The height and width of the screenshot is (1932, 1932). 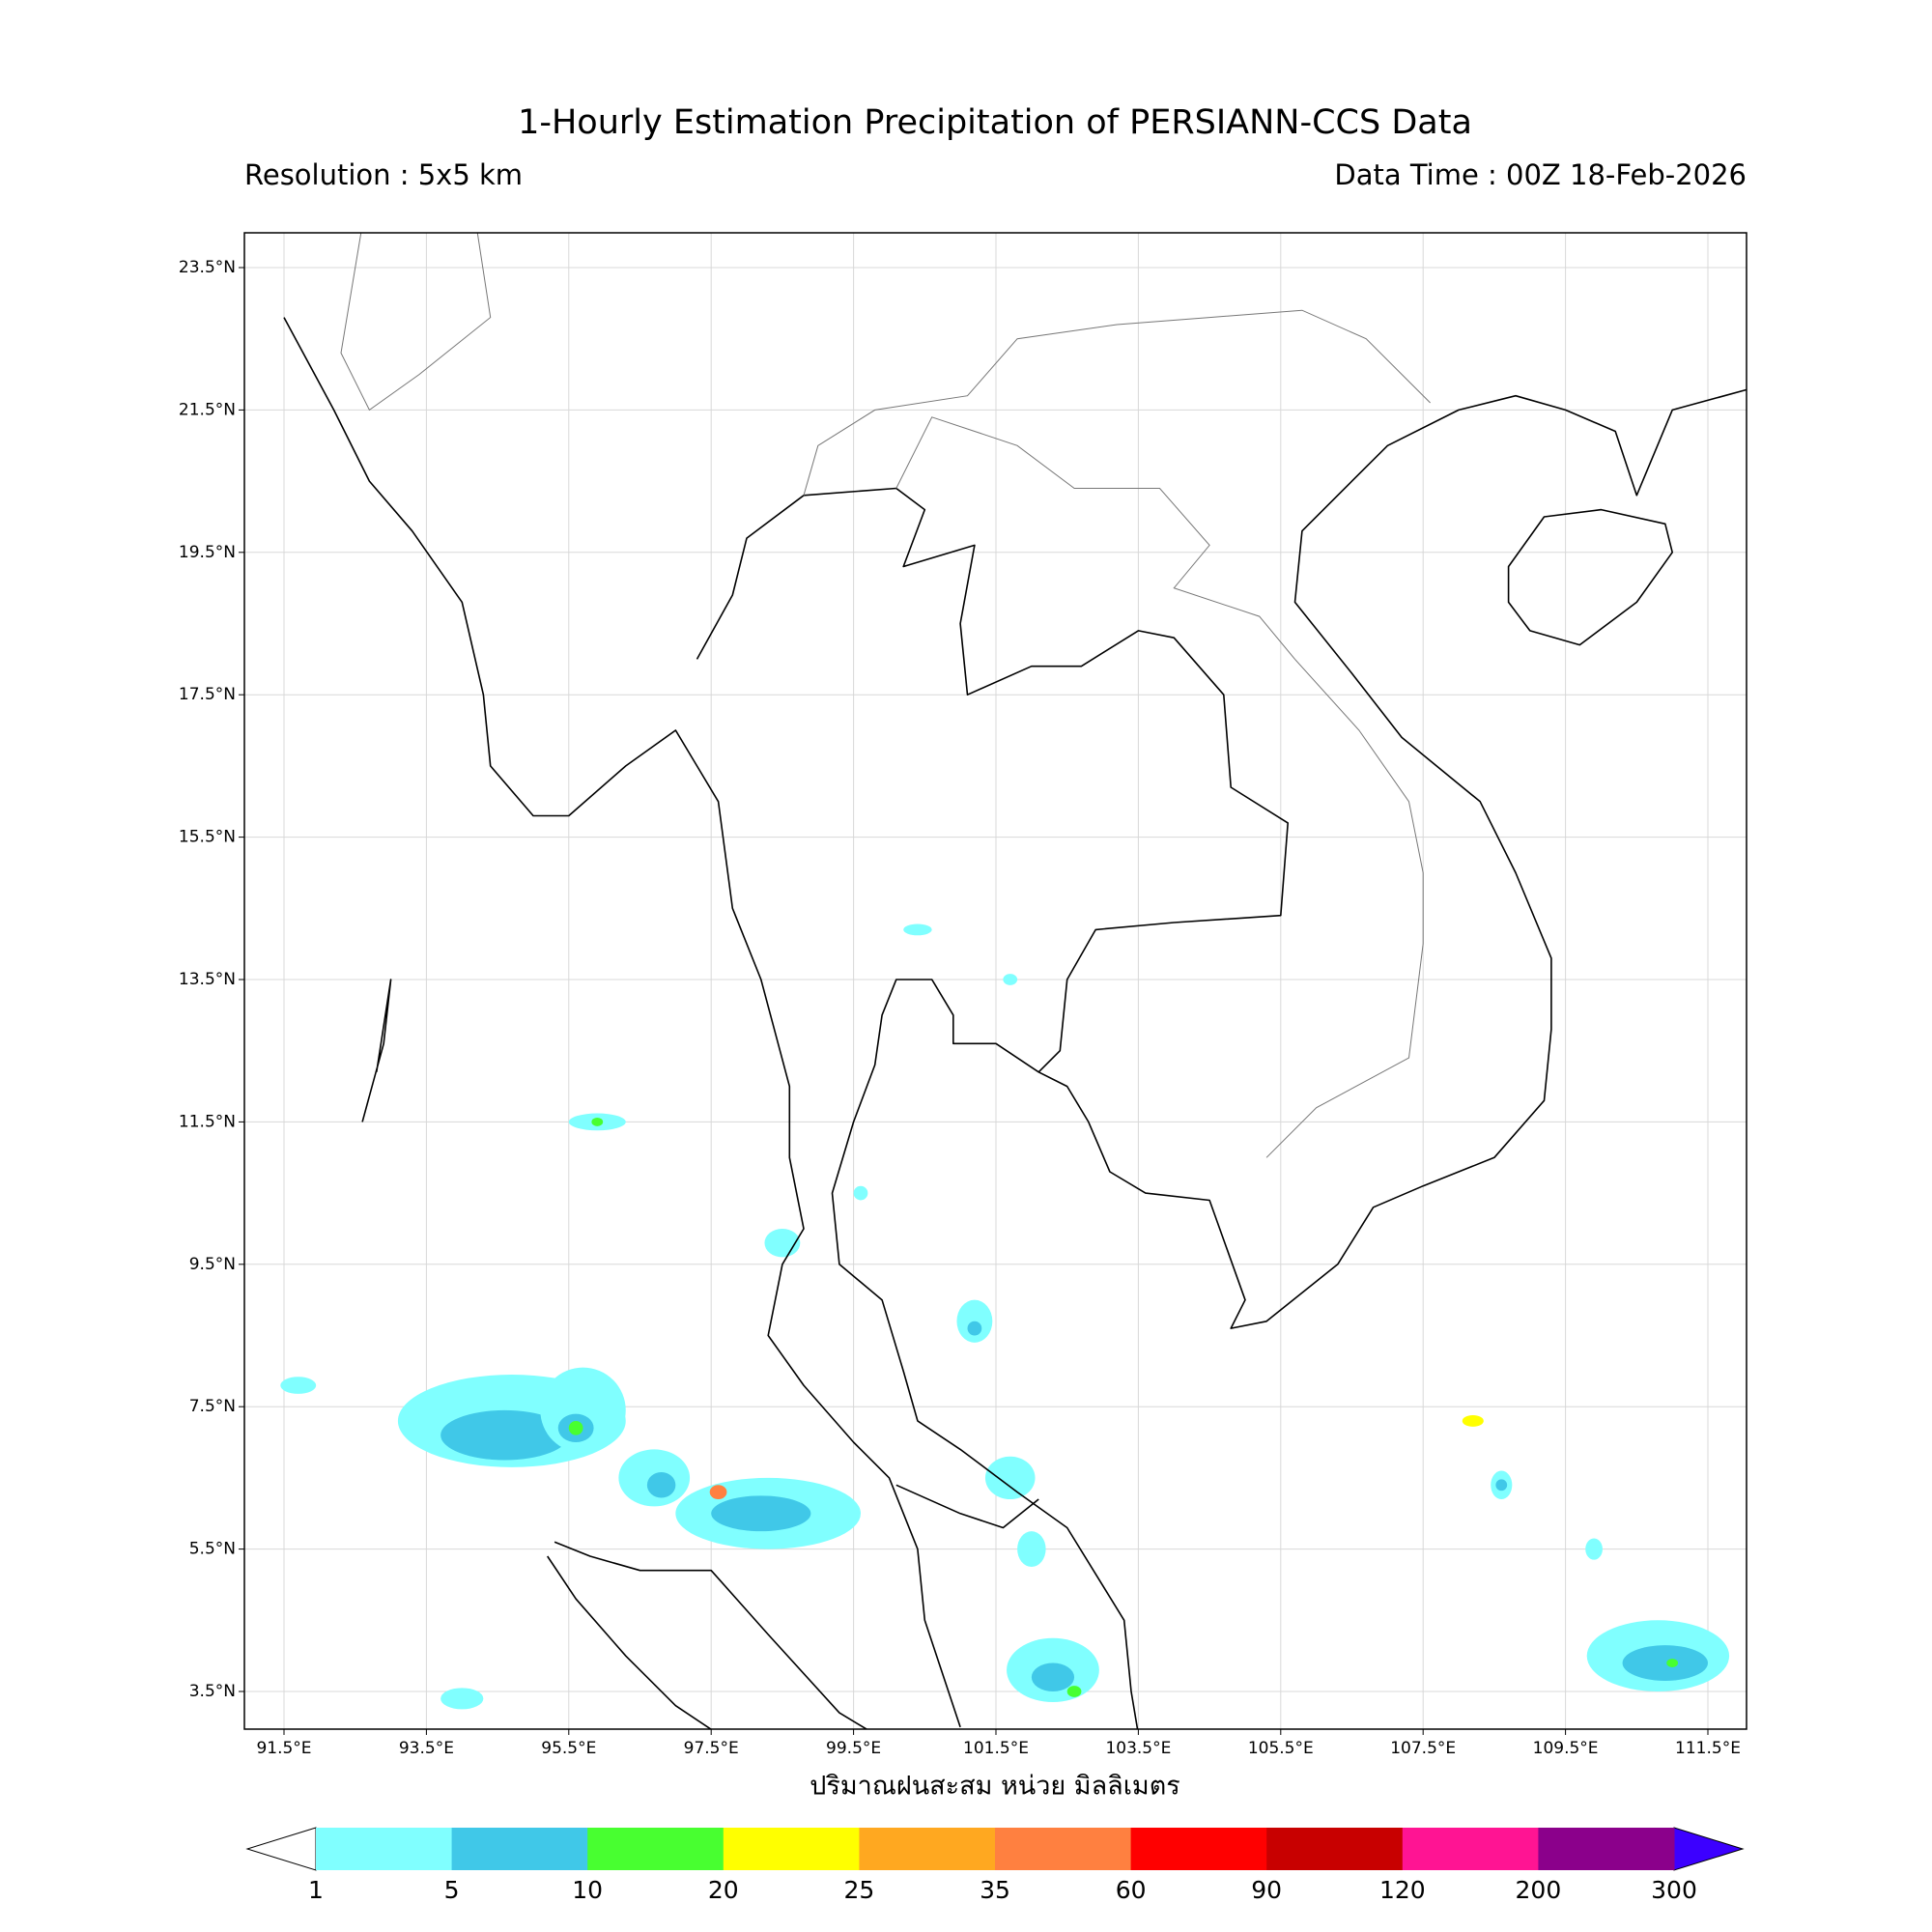 I want to click on lat-tick-label: 7.5°N, so click(x=212, y=1406).